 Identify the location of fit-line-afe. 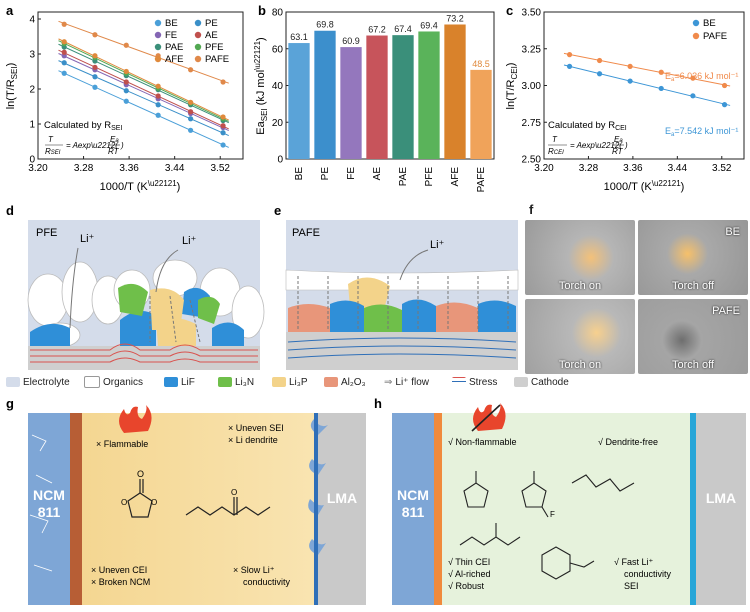
(143, 79).